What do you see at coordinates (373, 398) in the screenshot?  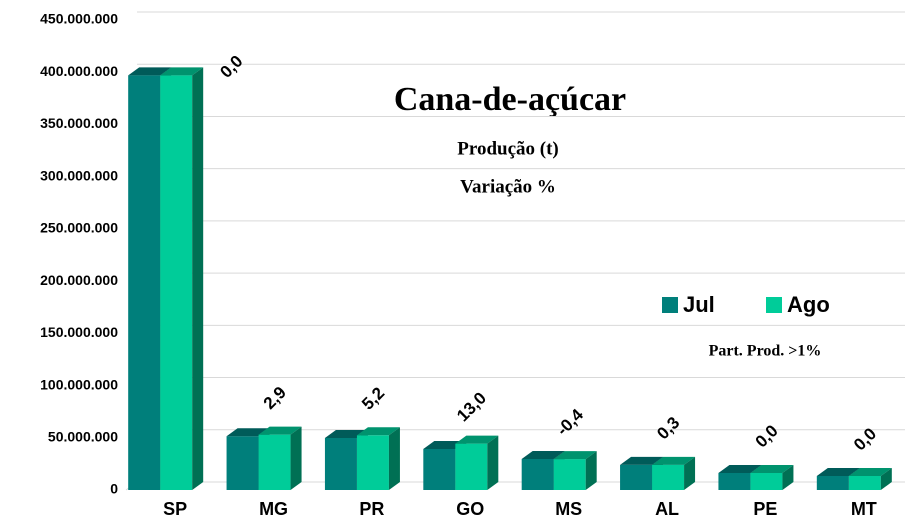 I see `data-label: 5,2` at bounding box center [373, 398].